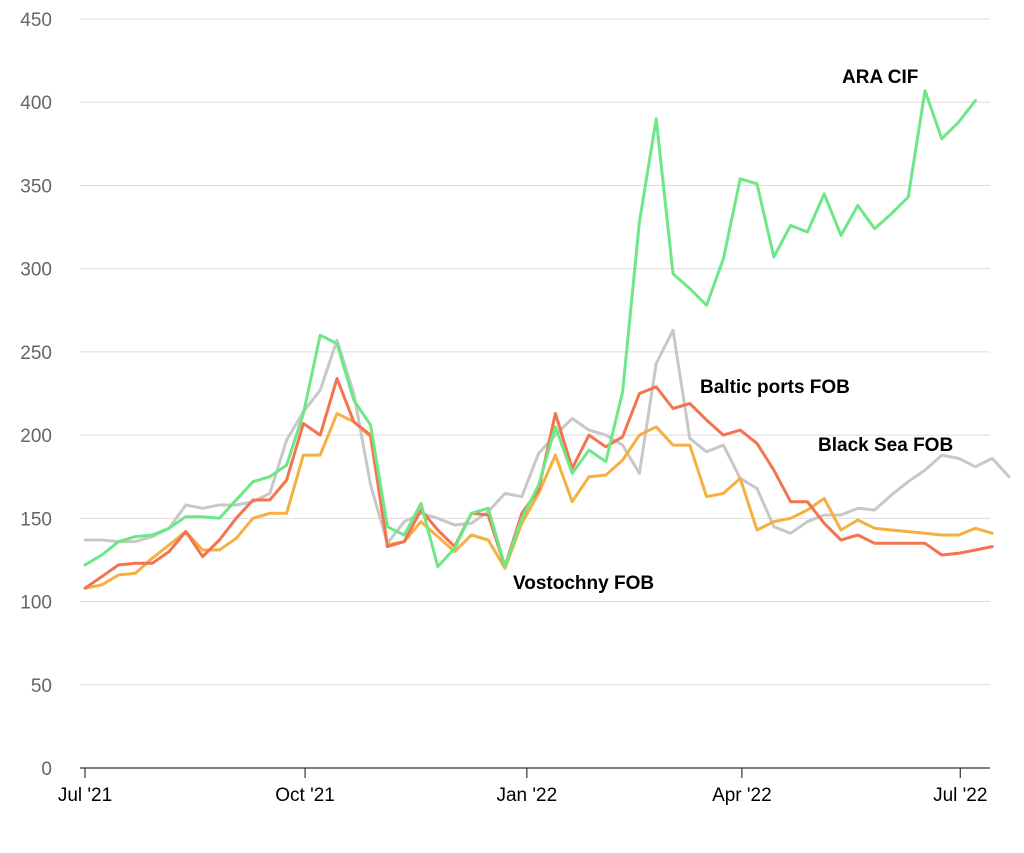  I want to click on y-tick-label-250: 250, so click(36, 353).